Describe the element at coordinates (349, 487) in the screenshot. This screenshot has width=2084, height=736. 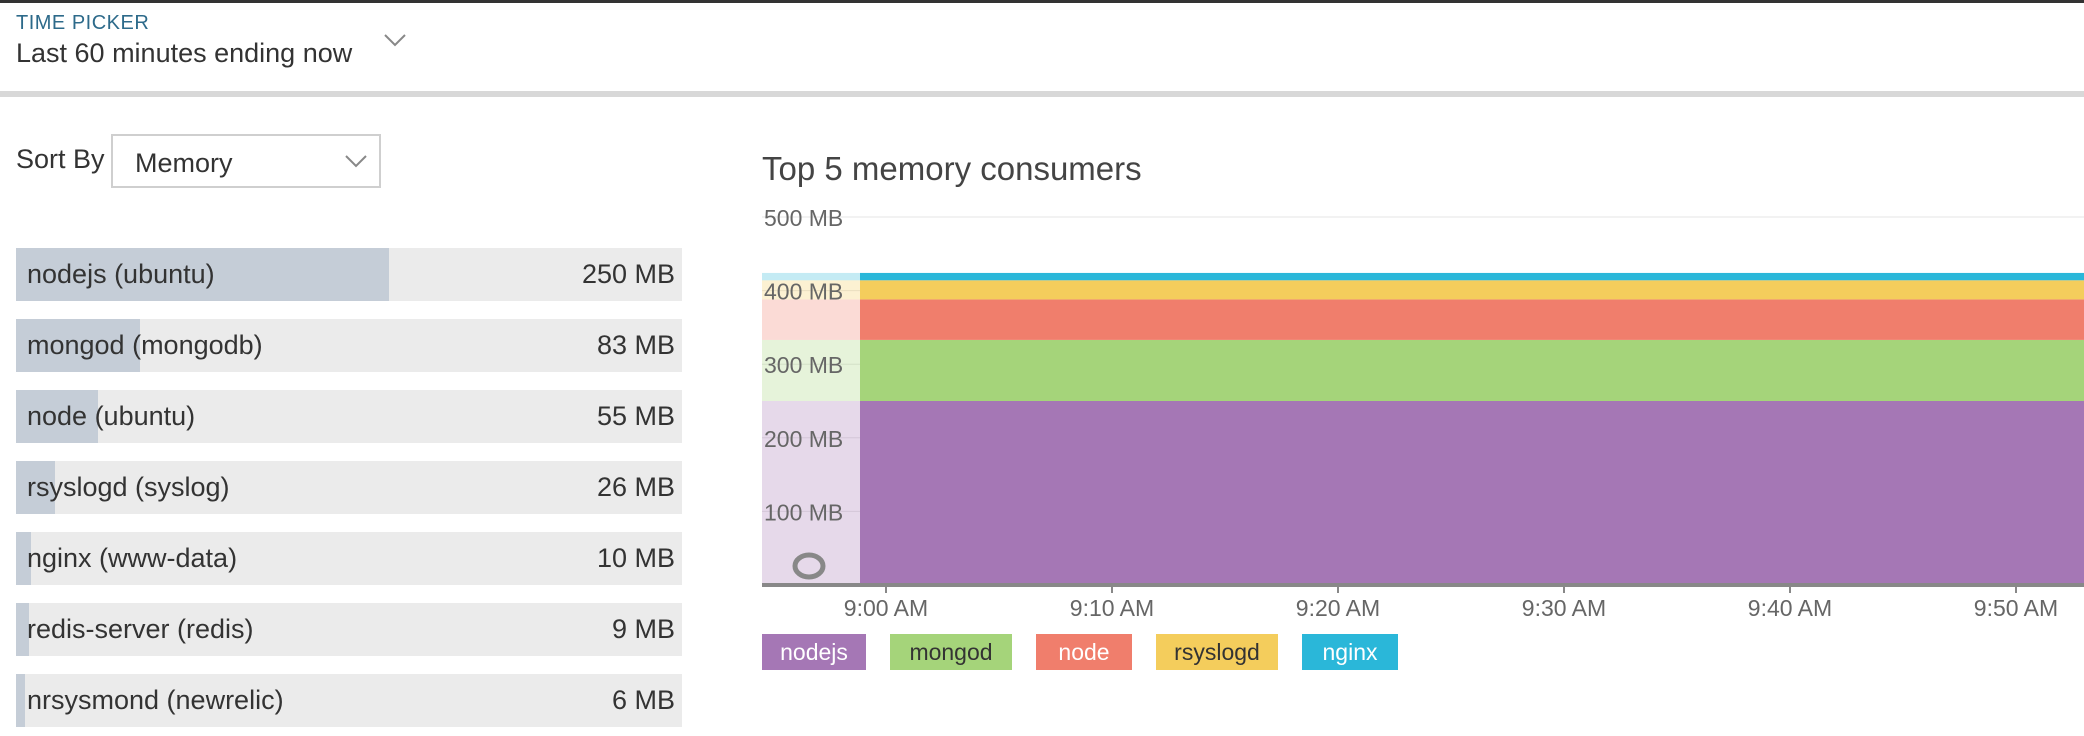
I see `process-row: rsyslogd (syslog) 26 MB` at that location.